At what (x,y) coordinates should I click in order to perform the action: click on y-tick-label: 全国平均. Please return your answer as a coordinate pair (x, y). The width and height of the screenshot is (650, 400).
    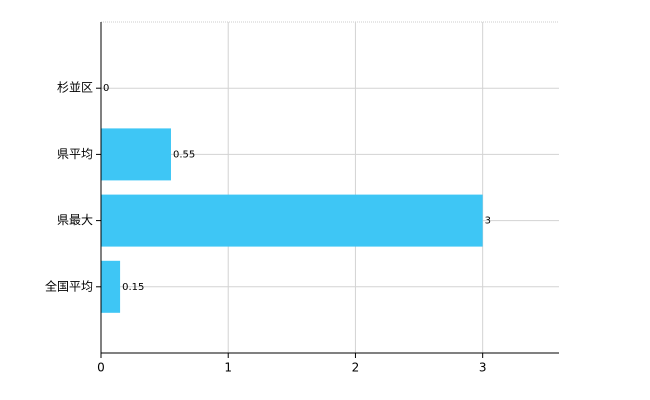
    Looking at the image, I should click on (69, 285).